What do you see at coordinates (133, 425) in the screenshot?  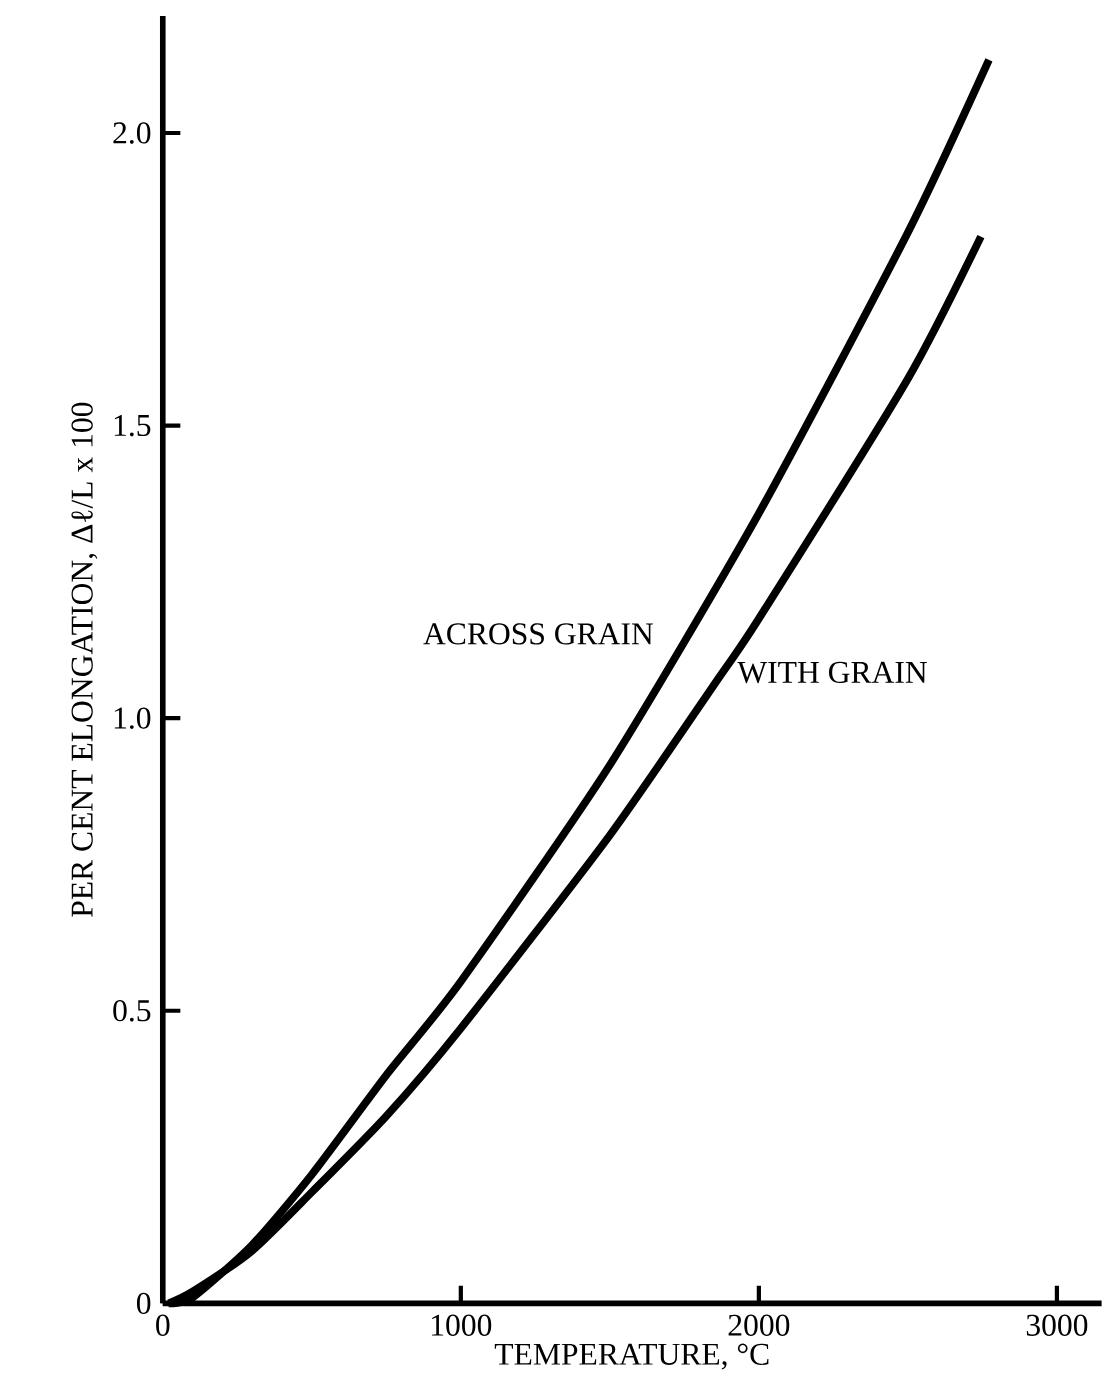 I see `y-tick-label: 1.5` at bounding box center [133, 425].